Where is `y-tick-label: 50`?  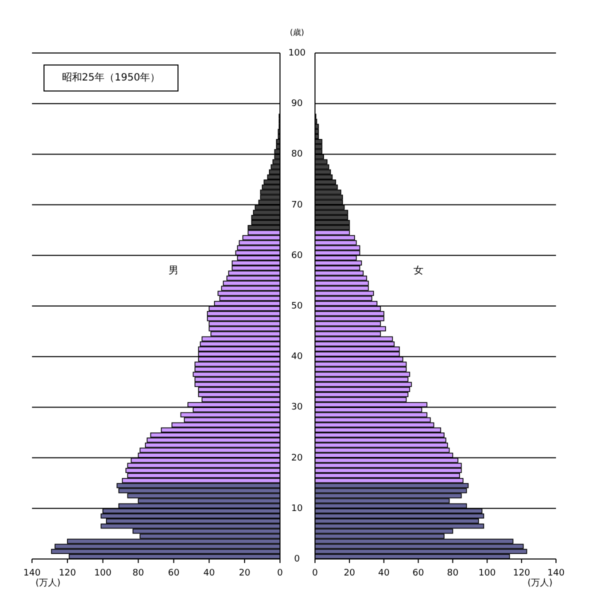 y-tick-label: 50 is located at coordinates (297, 306).